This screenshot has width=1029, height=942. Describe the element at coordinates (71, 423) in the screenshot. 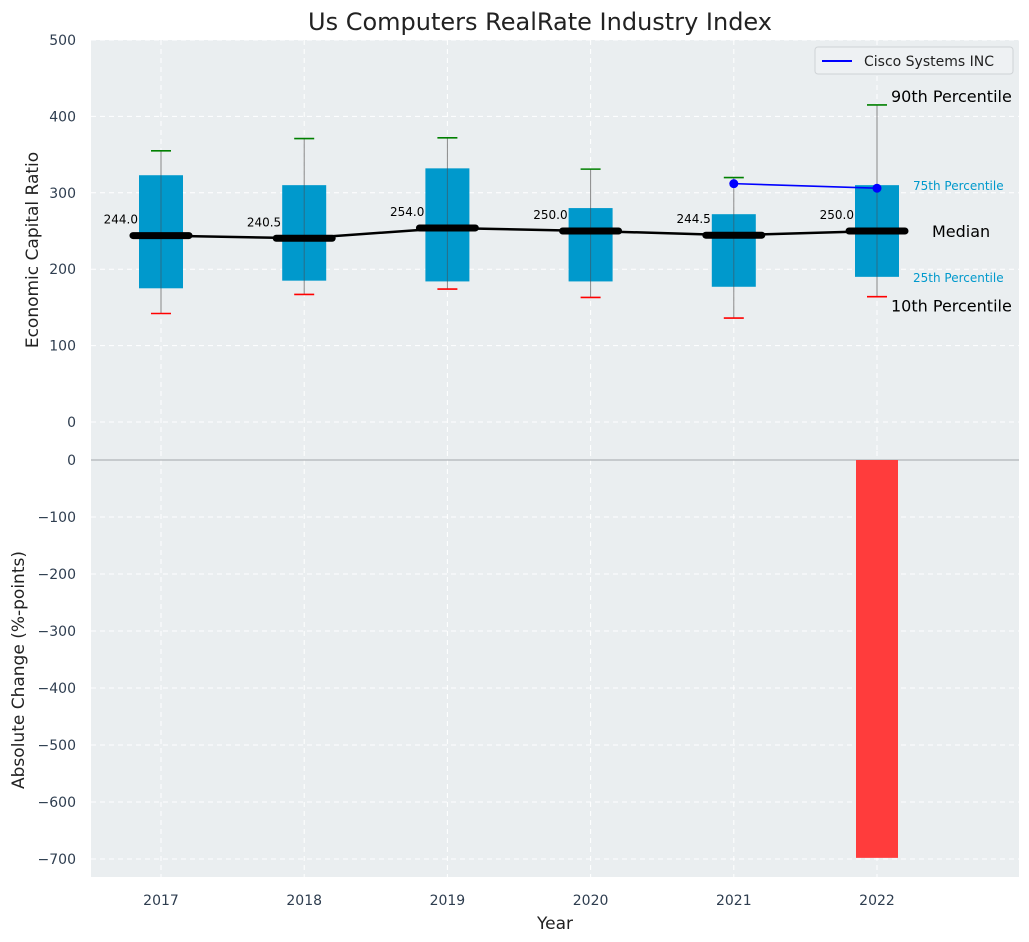

I see `top-y-tick-label: 0` at that location.